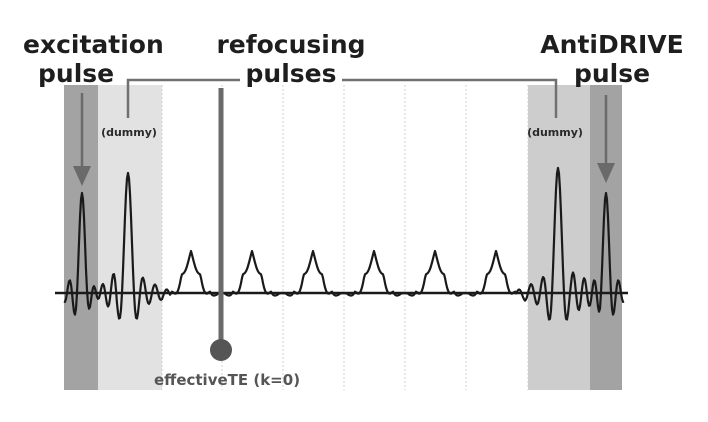 The height and width of the screenshot is (422, 708). I want to click on dummy-band-right, so click(559, 237).